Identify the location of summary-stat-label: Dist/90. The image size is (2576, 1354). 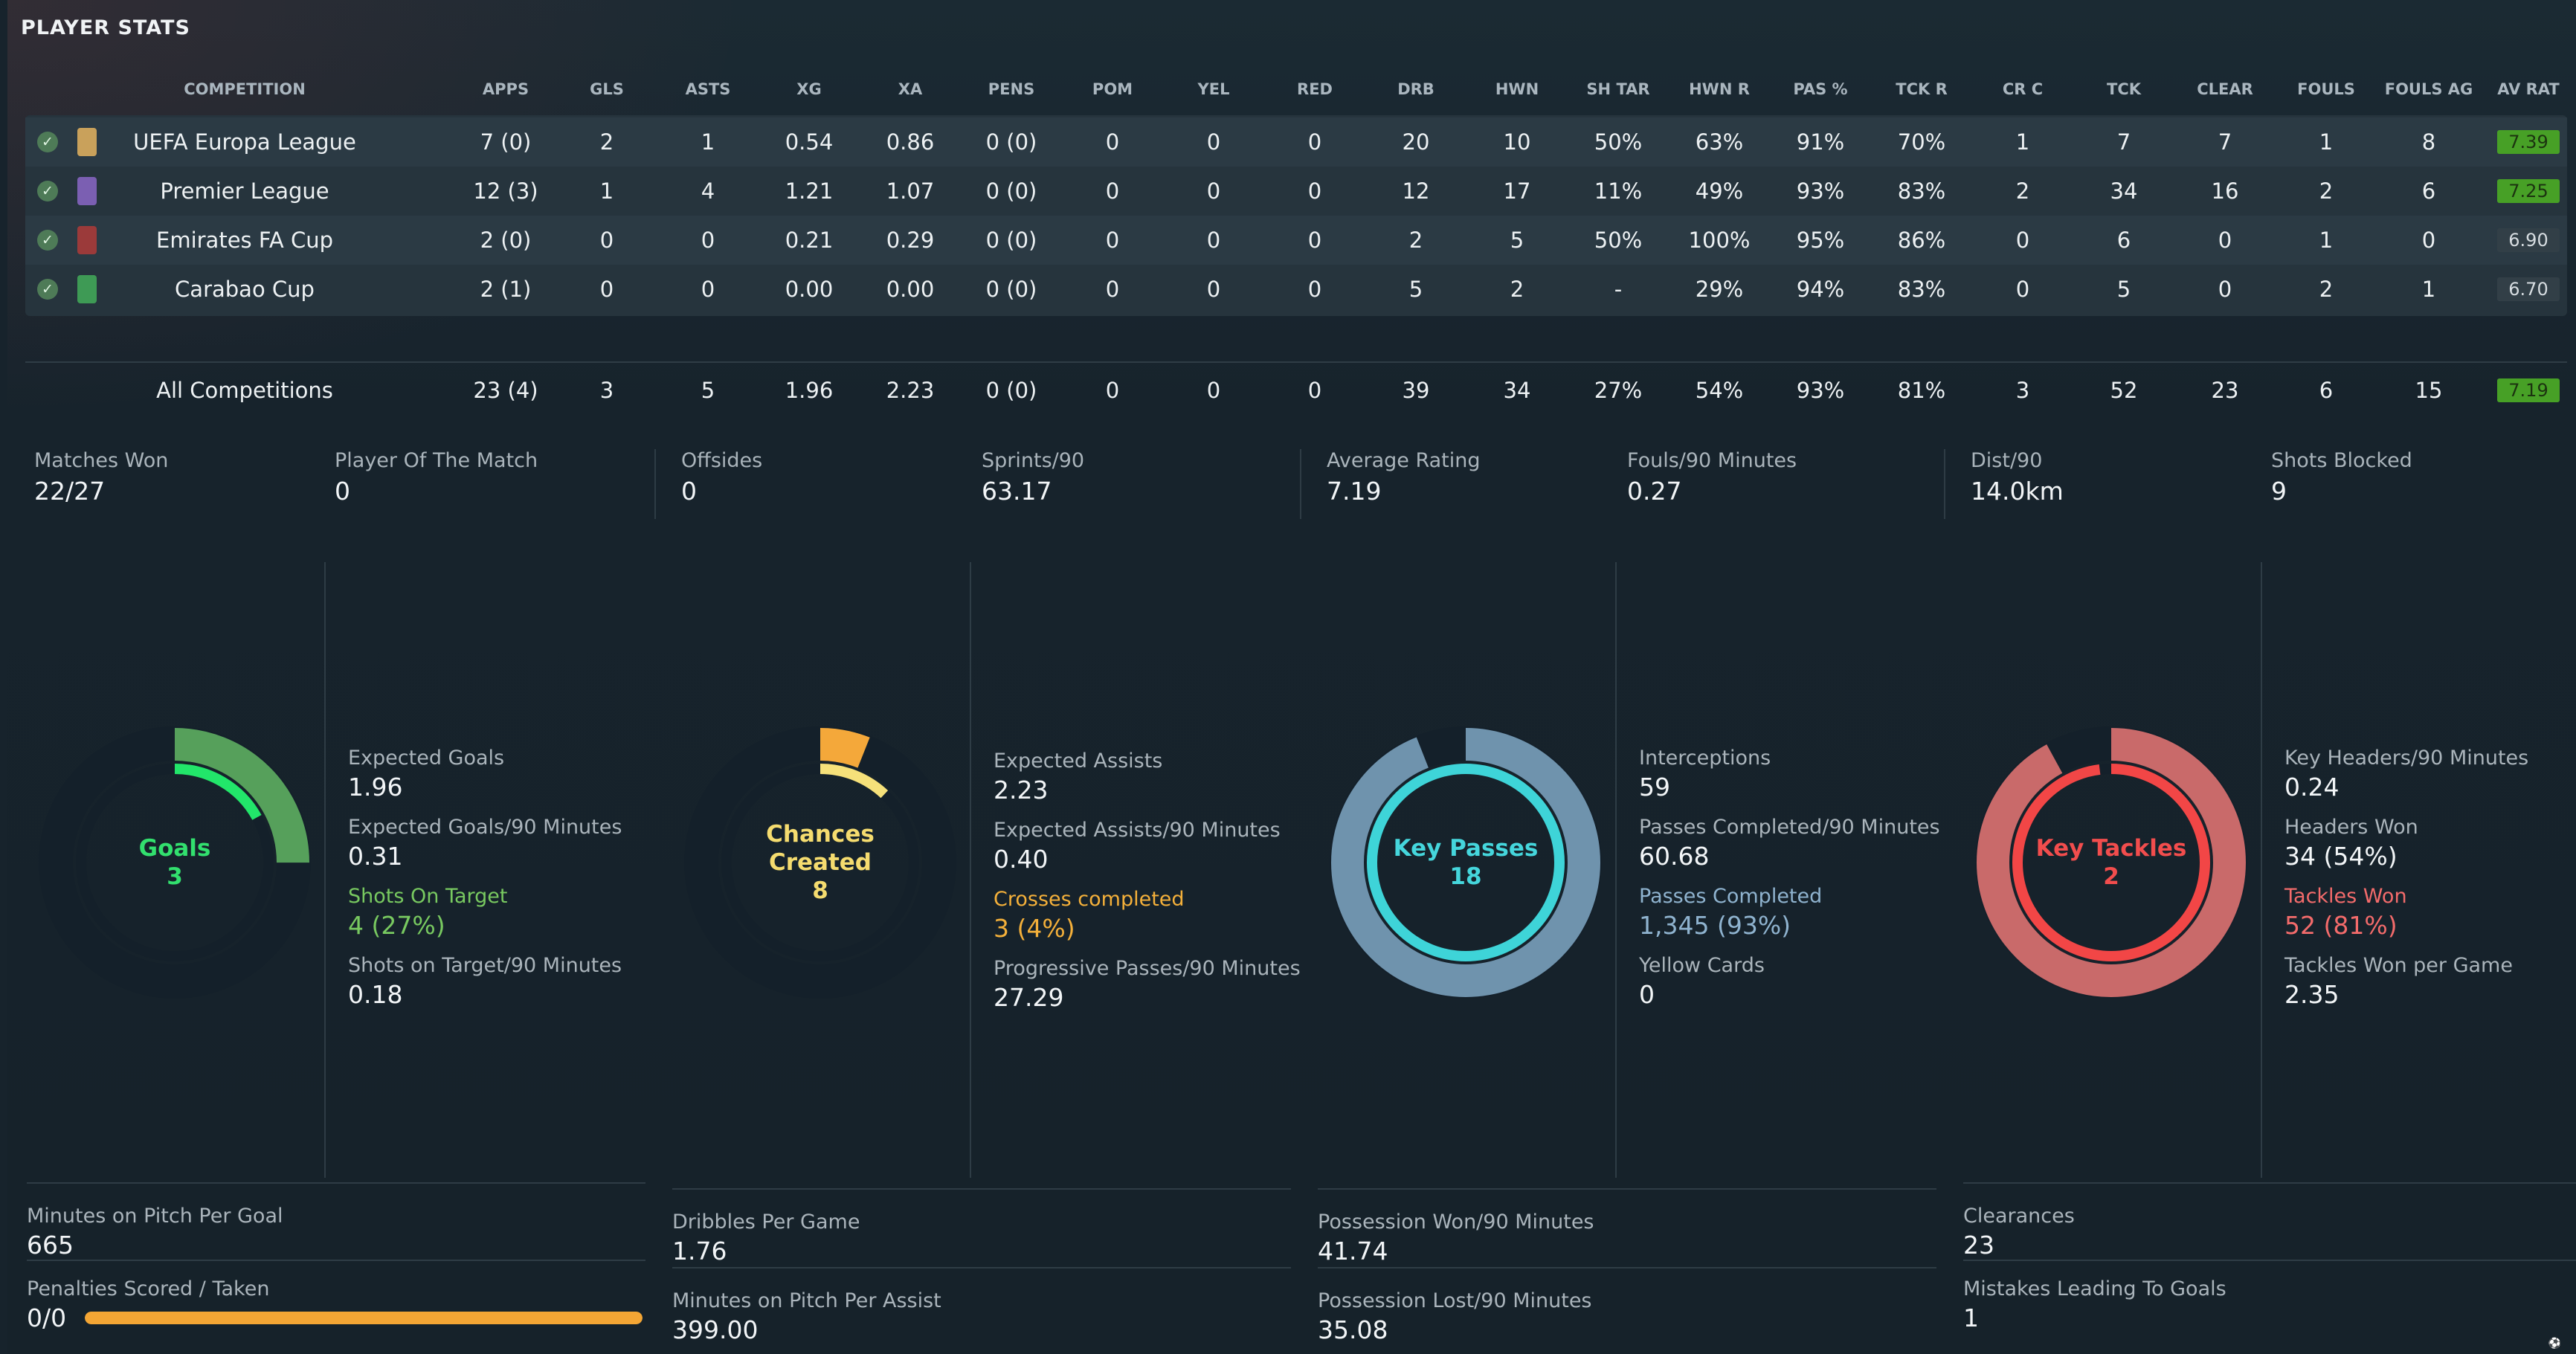
(2007, 461).